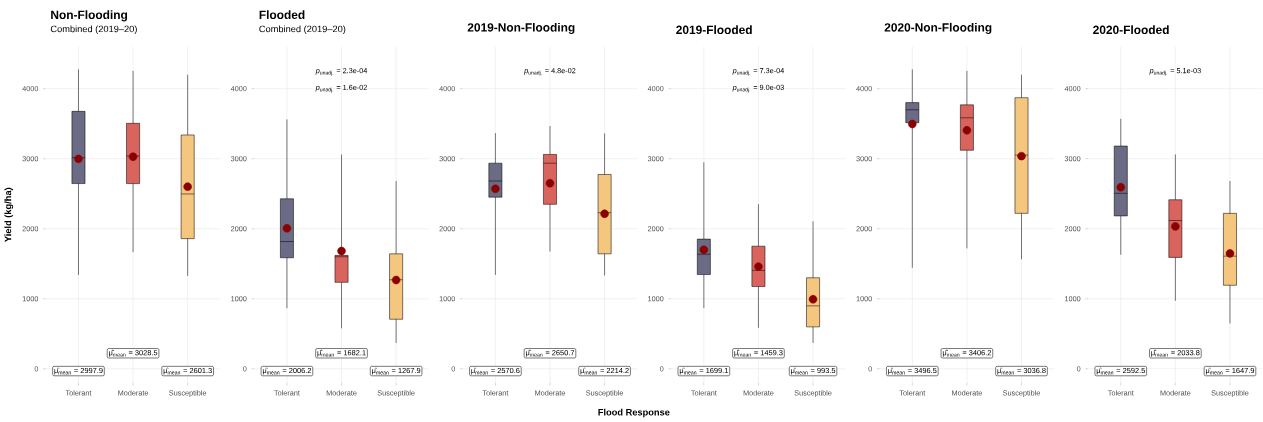 The width and height of the screenshot is (1263, 422). What do you see at coordinates (9, 215) in the screenshot?
I see `y-axis-title: Yield (kg/ha)` at bounding box center [9, 215].